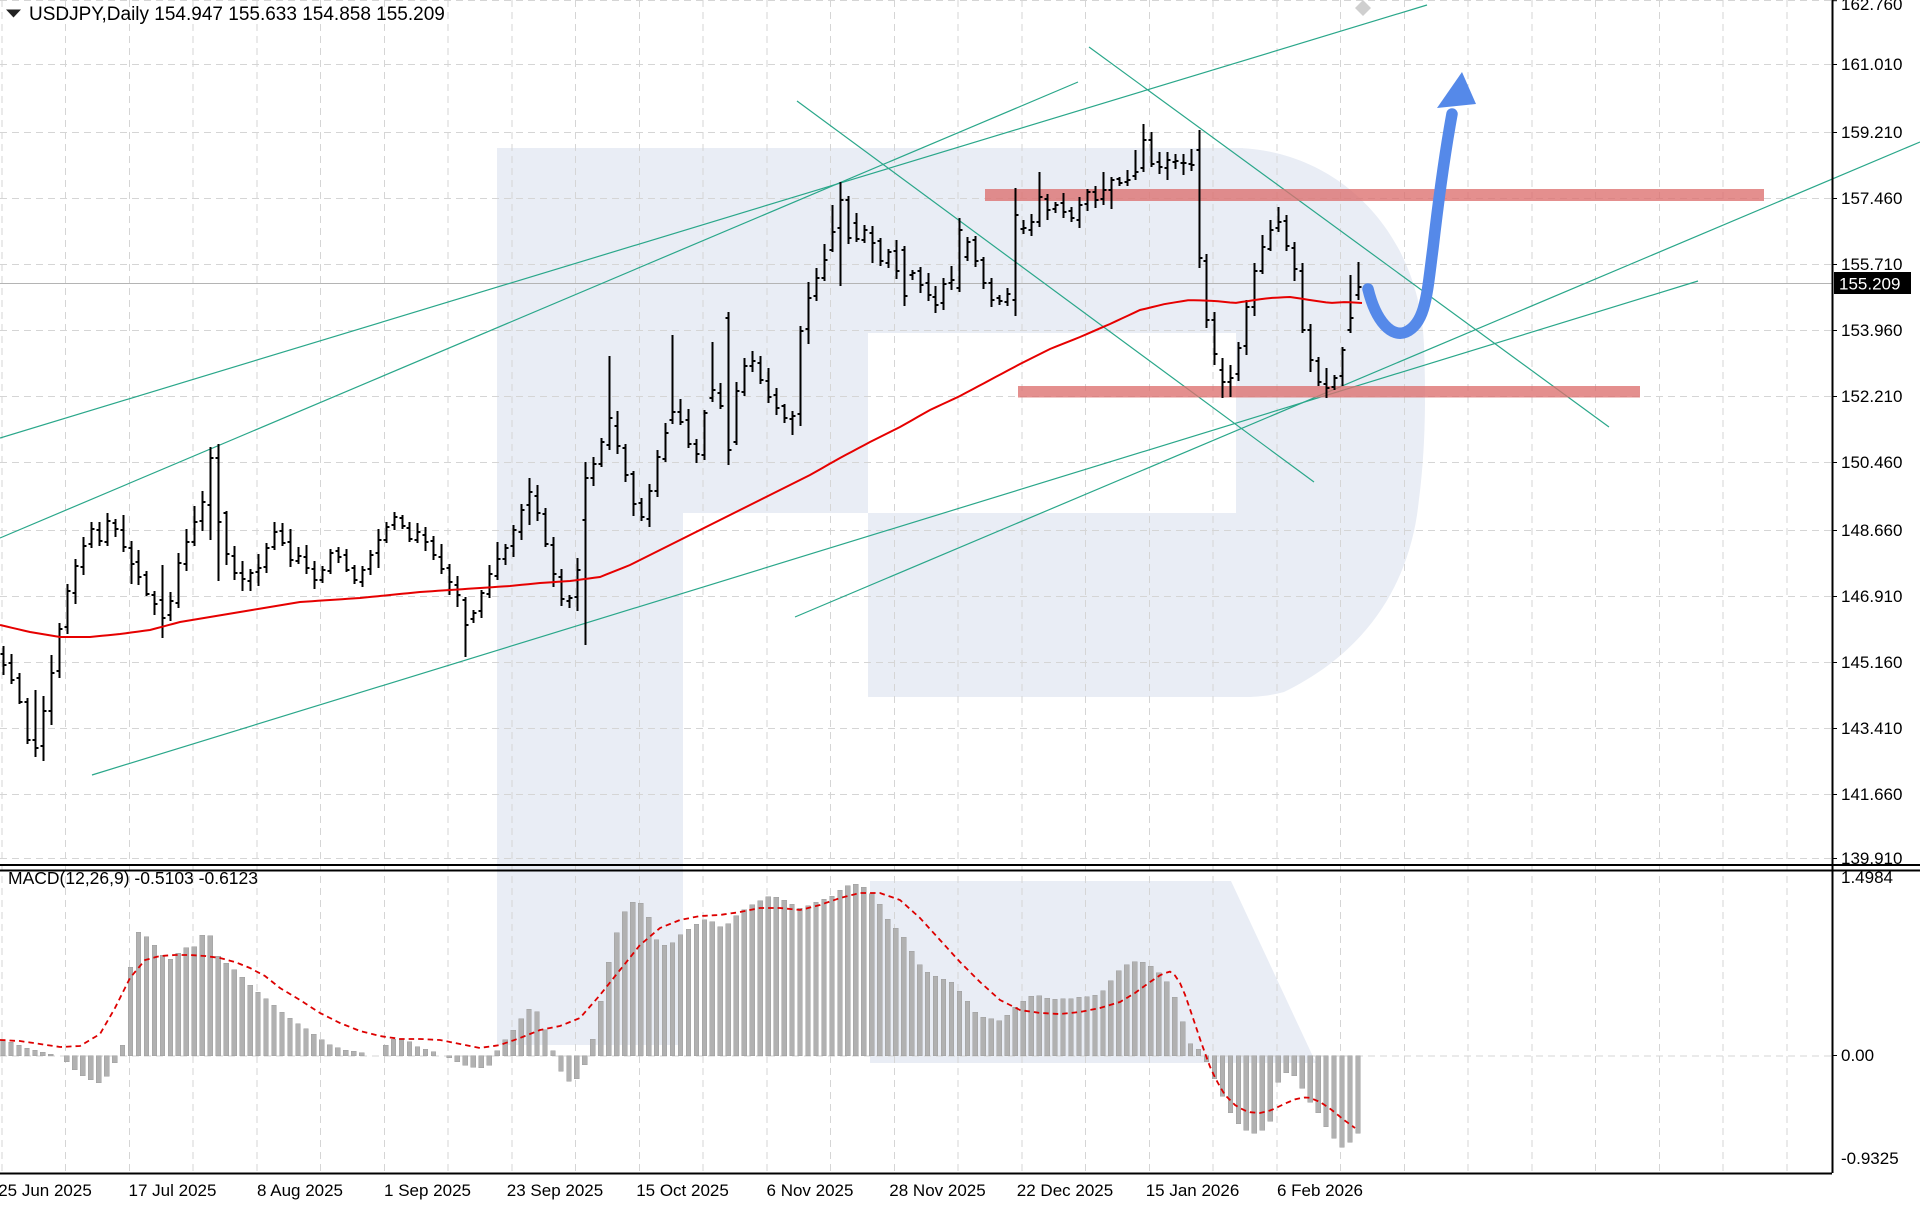 The image size is (1920, 1212). Describe the element at coordinates (1871, 794) in the screenshot. I see `svg-text: 141.660` at that location.